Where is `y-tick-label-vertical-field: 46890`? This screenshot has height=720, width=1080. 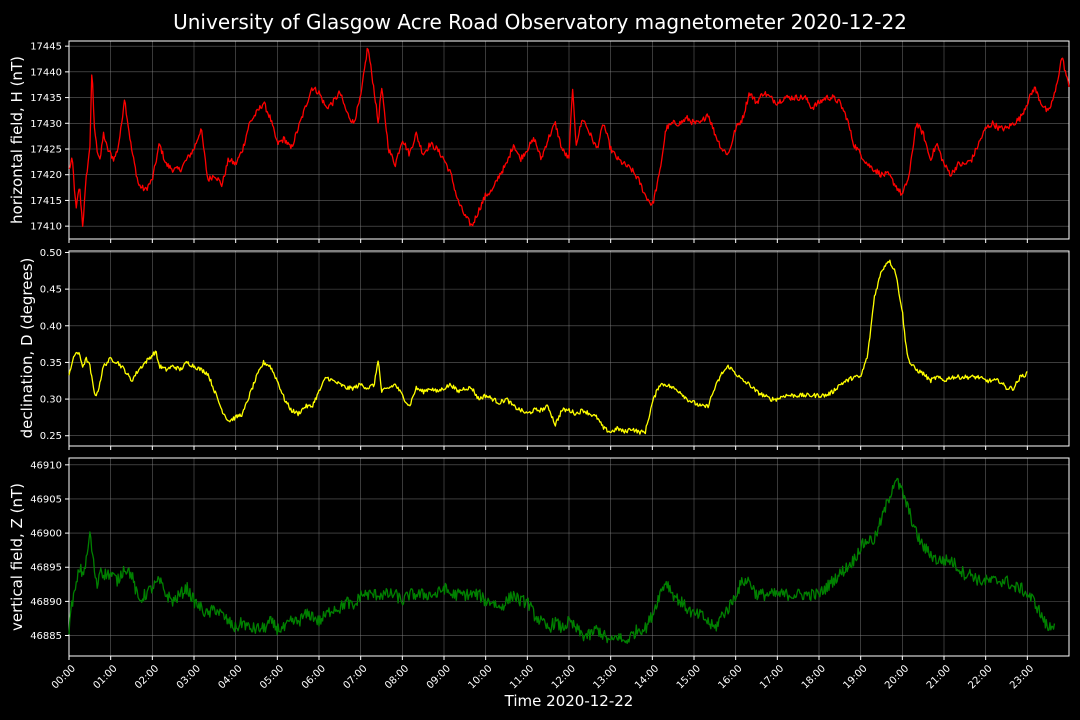
y-tick-label-vertical-field: 46890 is located at coordinates (46, 602).